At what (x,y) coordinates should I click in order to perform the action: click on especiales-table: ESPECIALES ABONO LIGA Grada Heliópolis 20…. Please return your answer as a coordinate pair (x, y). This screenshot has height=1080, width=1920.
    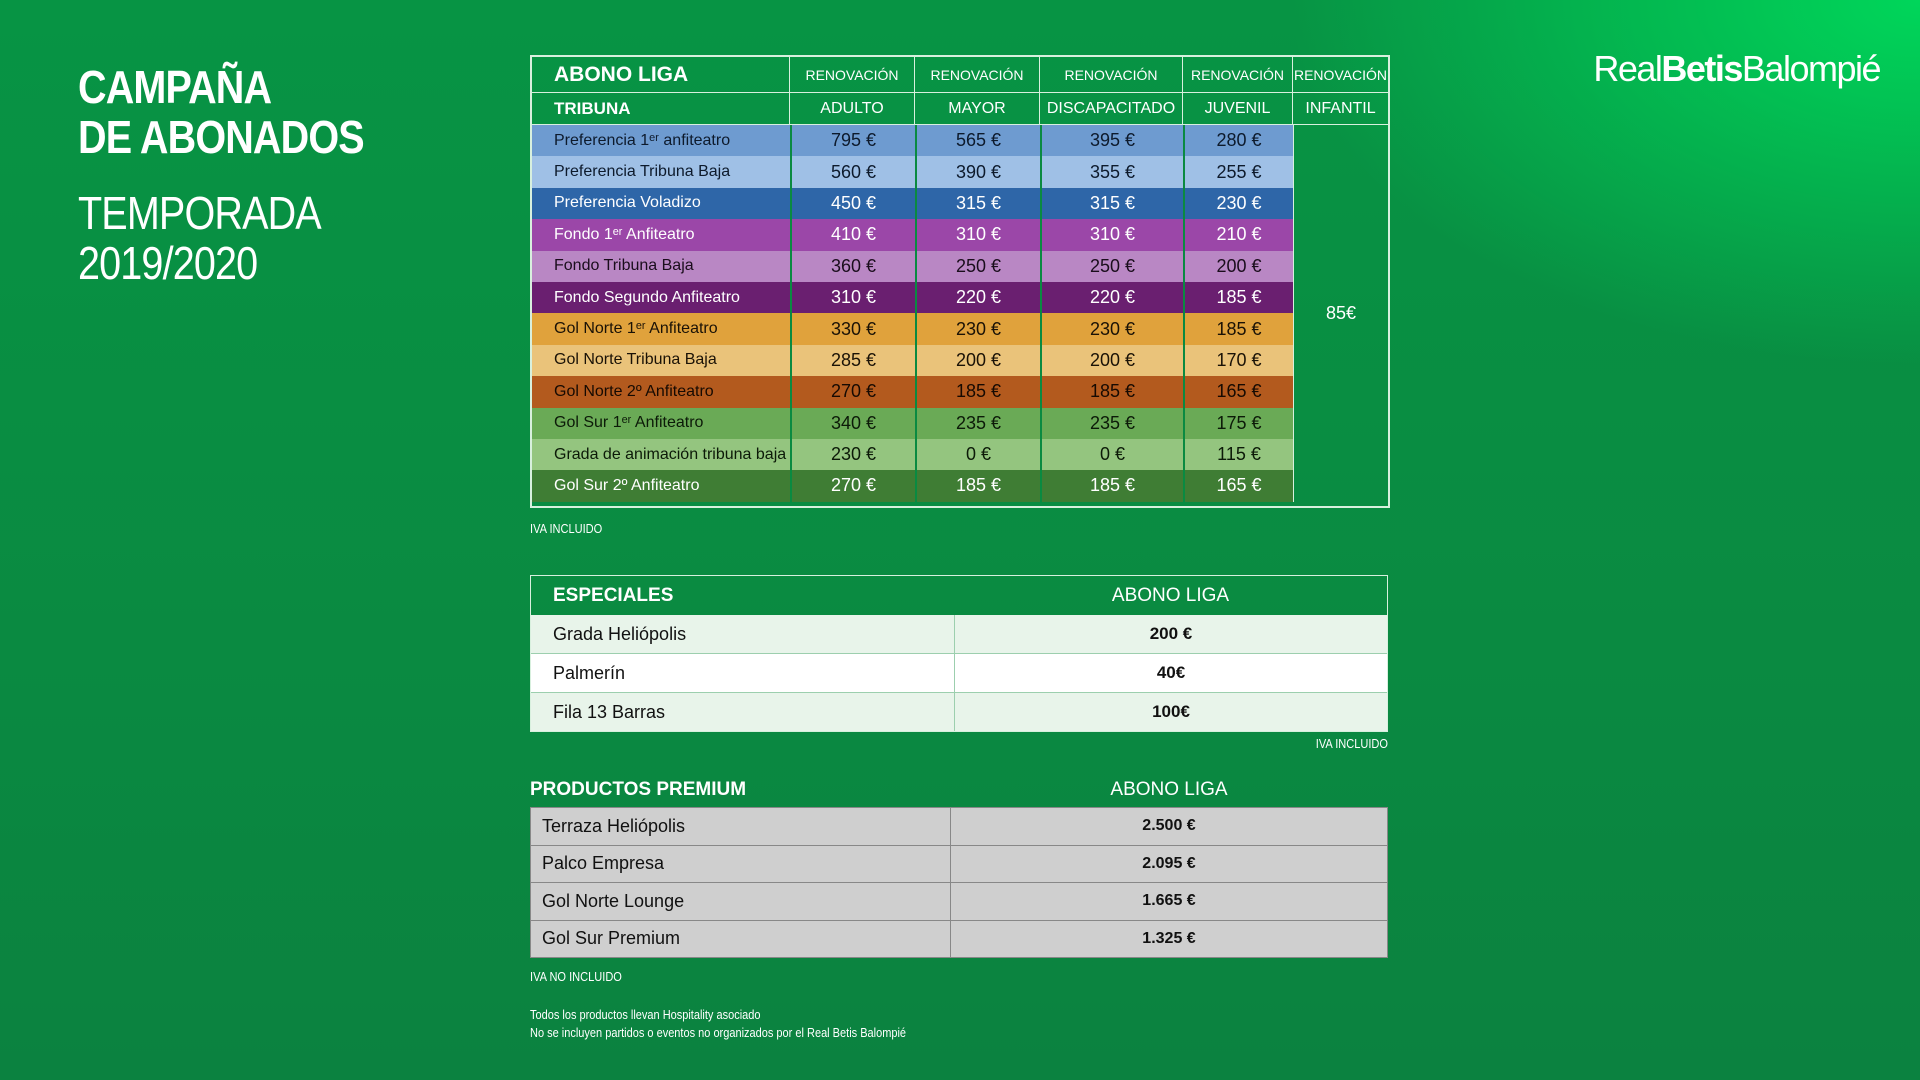
    Looking at the image, I should click on (959, 653).